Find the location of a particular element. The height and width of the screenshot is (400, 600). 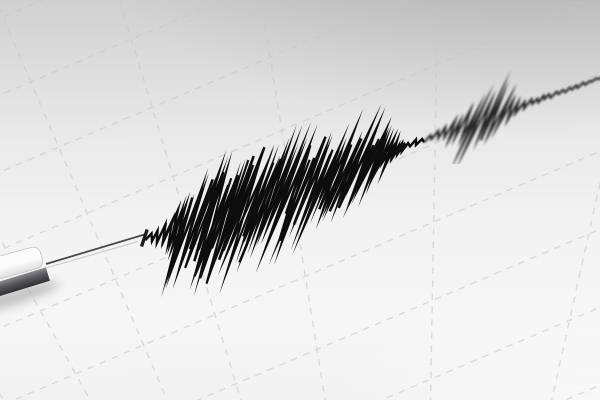

pen-needle-shadow is located at coordinates (92, 254).